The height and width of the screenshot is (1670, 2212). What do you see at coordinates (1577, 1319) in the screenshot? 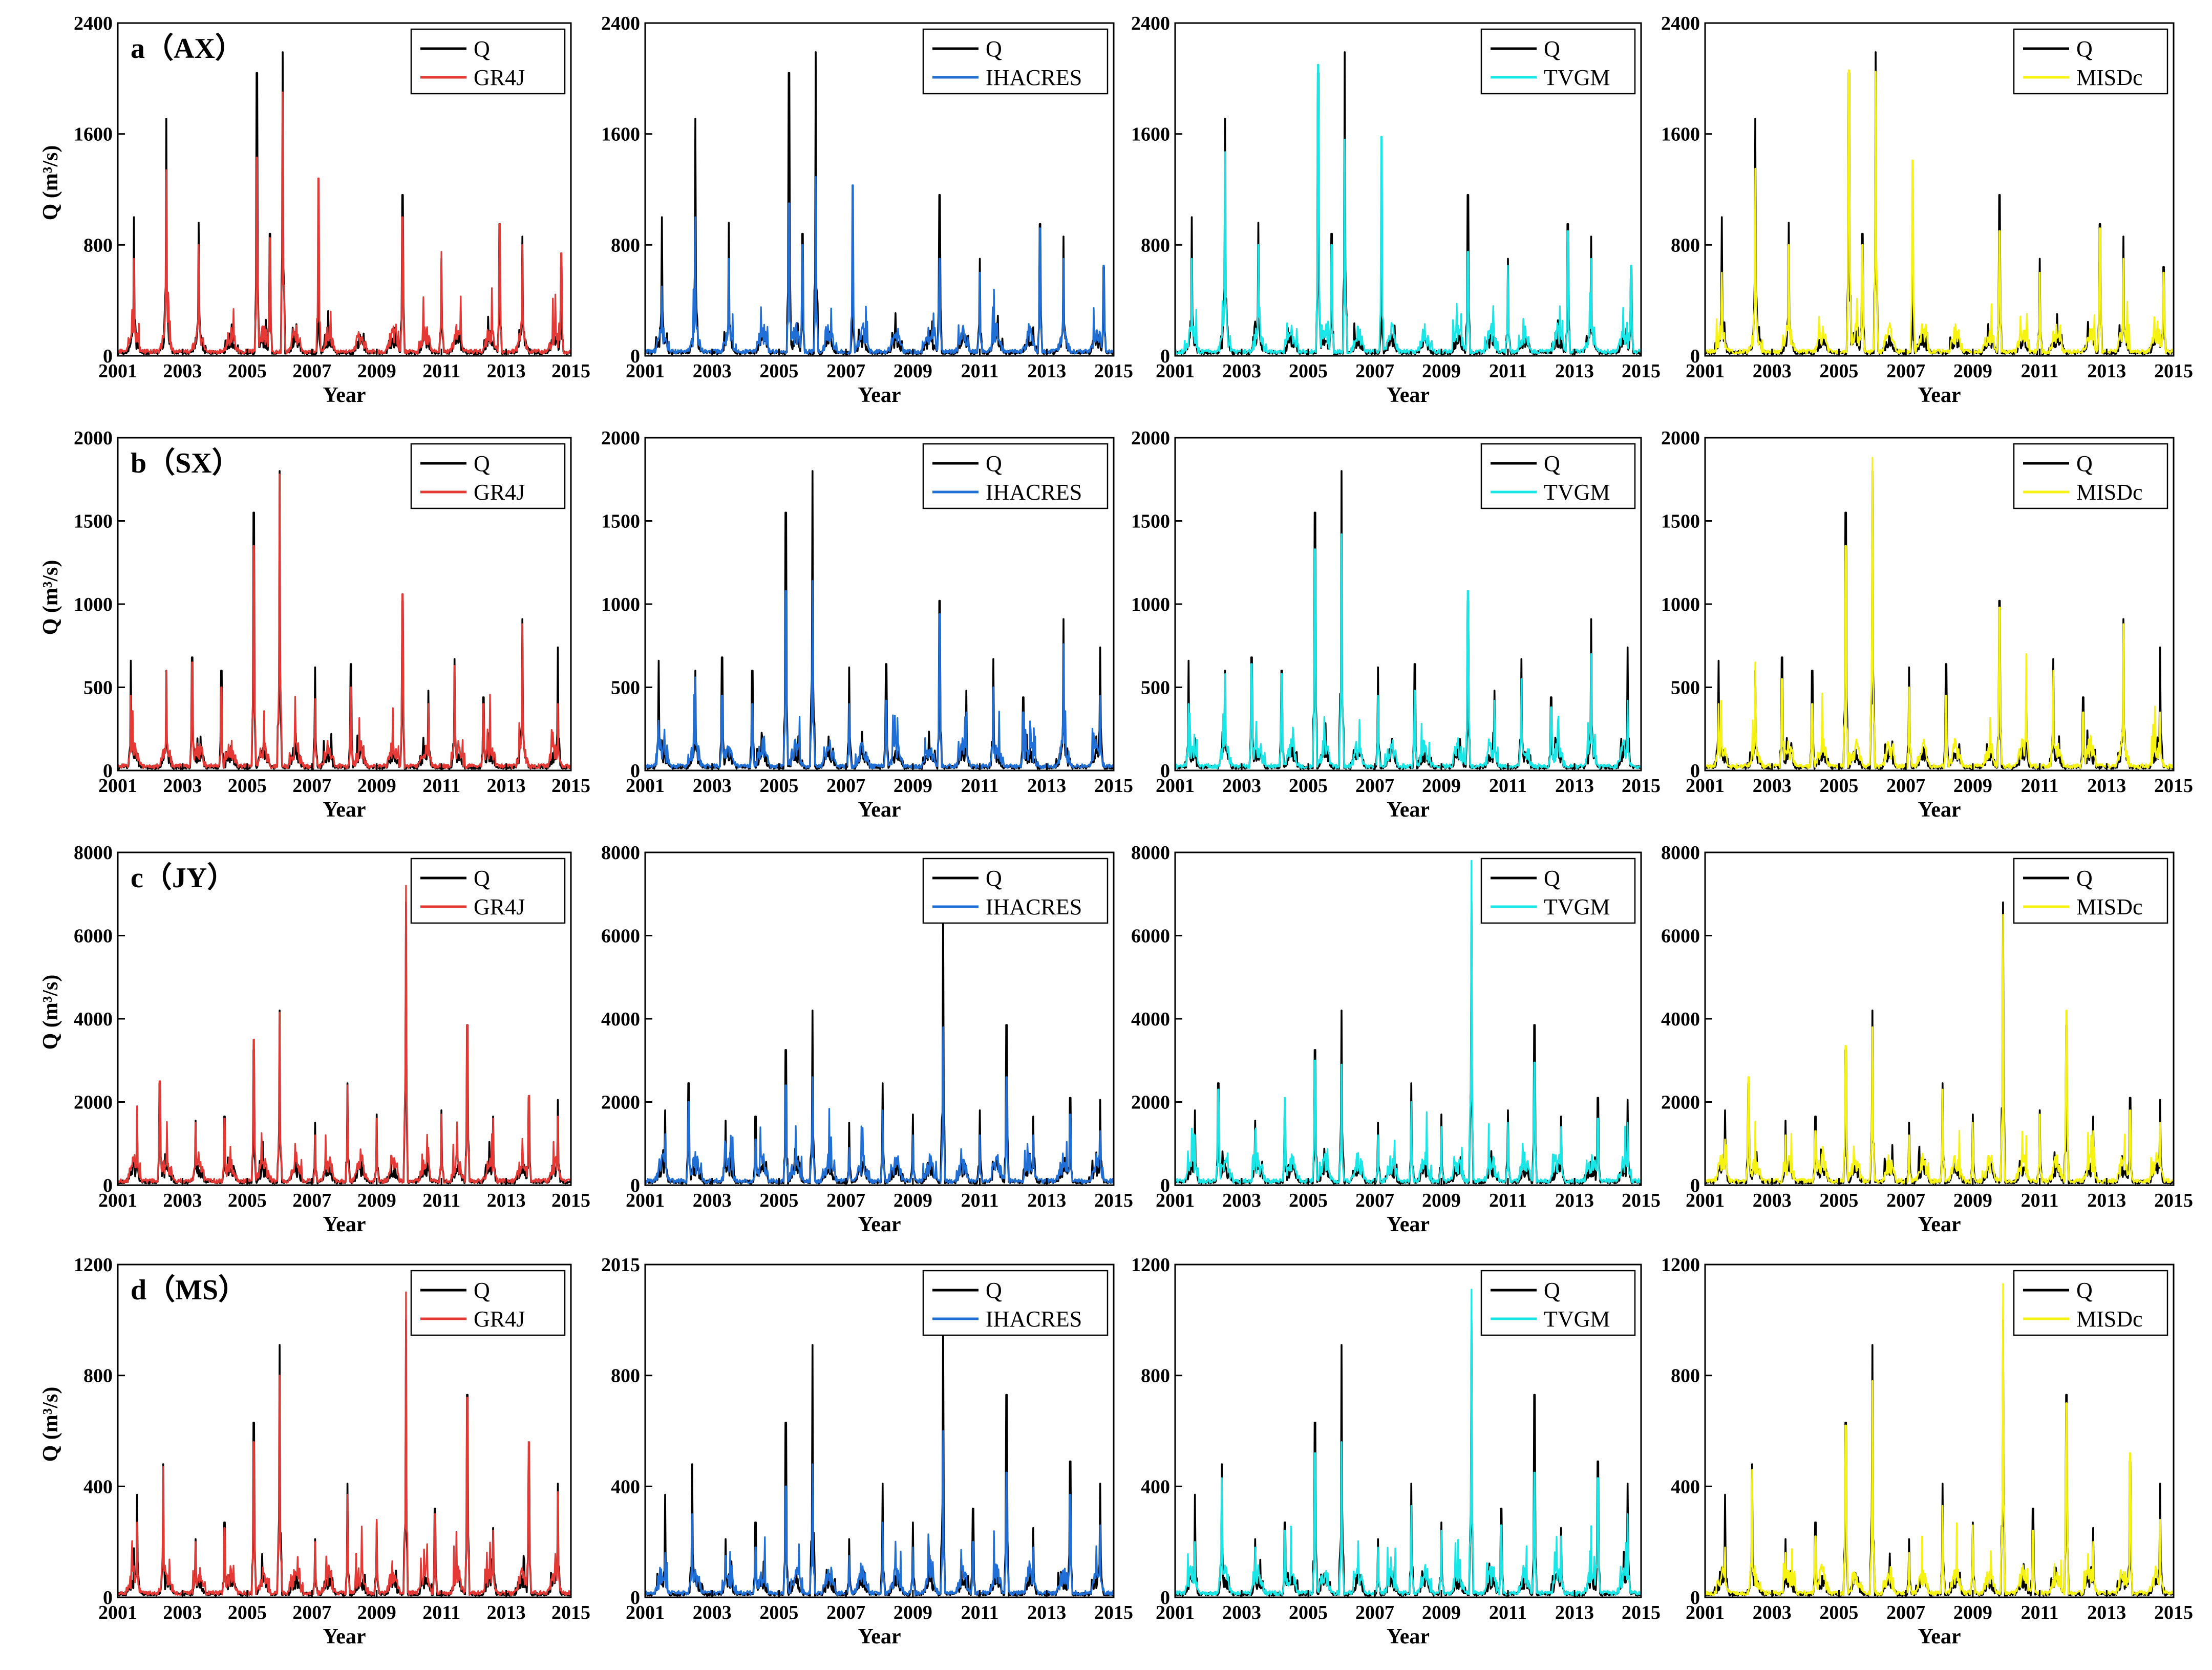
I see `legend-label-tvgm: TVGM` at bounding box center [1577, 1319].